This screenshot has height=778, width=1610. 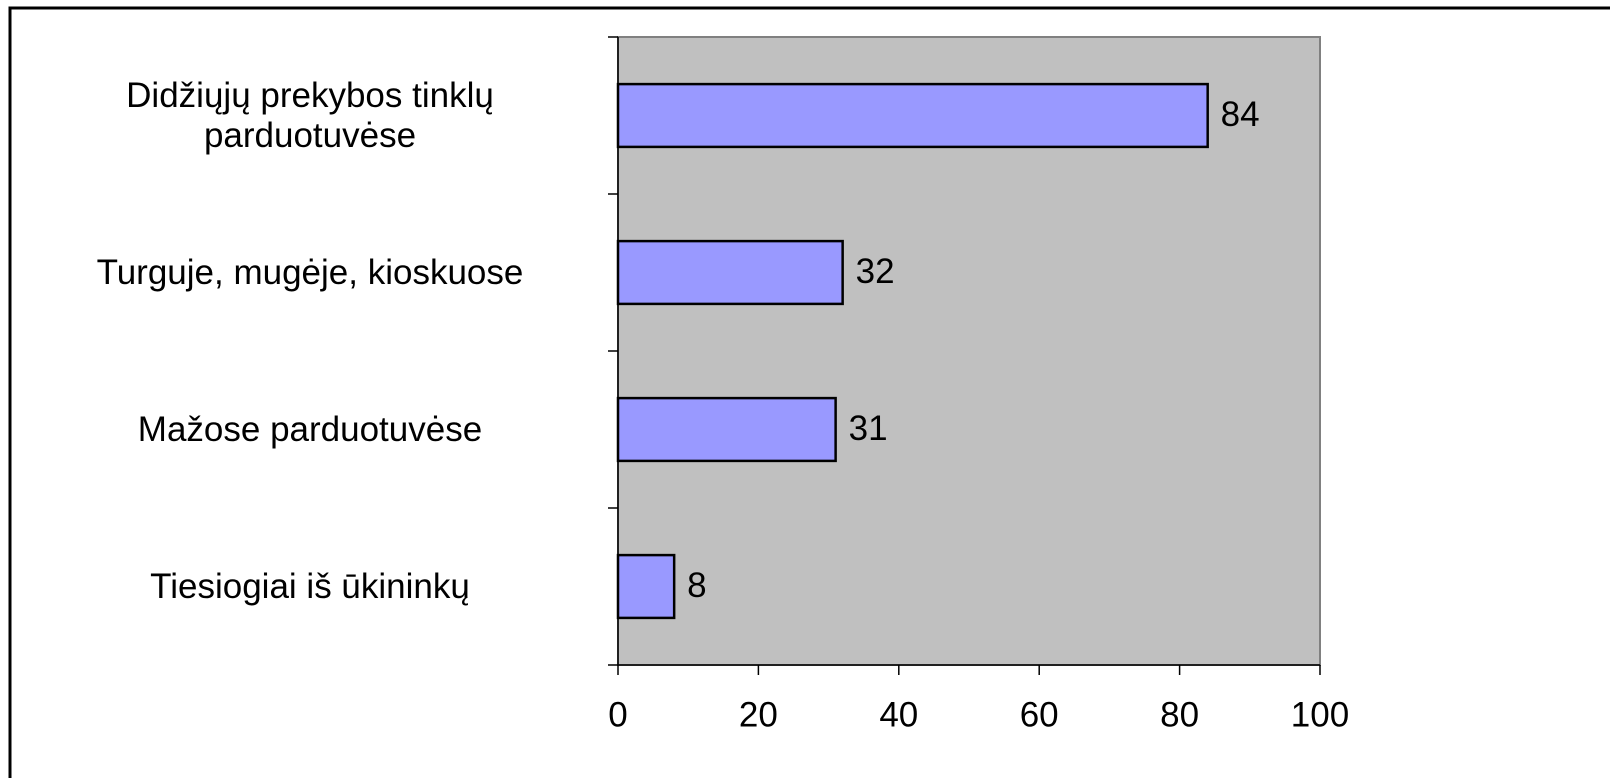 What do you see at coordinates (898, 714) in the screenshot?
I see `x-tick-label: 40` at bounding box center [898, 714].